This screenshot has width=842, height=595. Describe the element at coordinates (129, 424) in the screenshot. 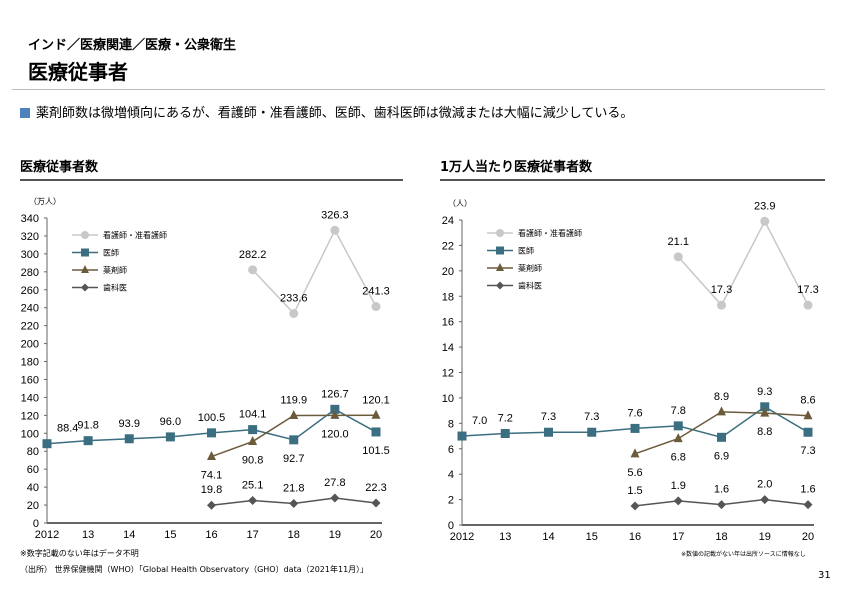

I see `data-label: 93.9` at that location.